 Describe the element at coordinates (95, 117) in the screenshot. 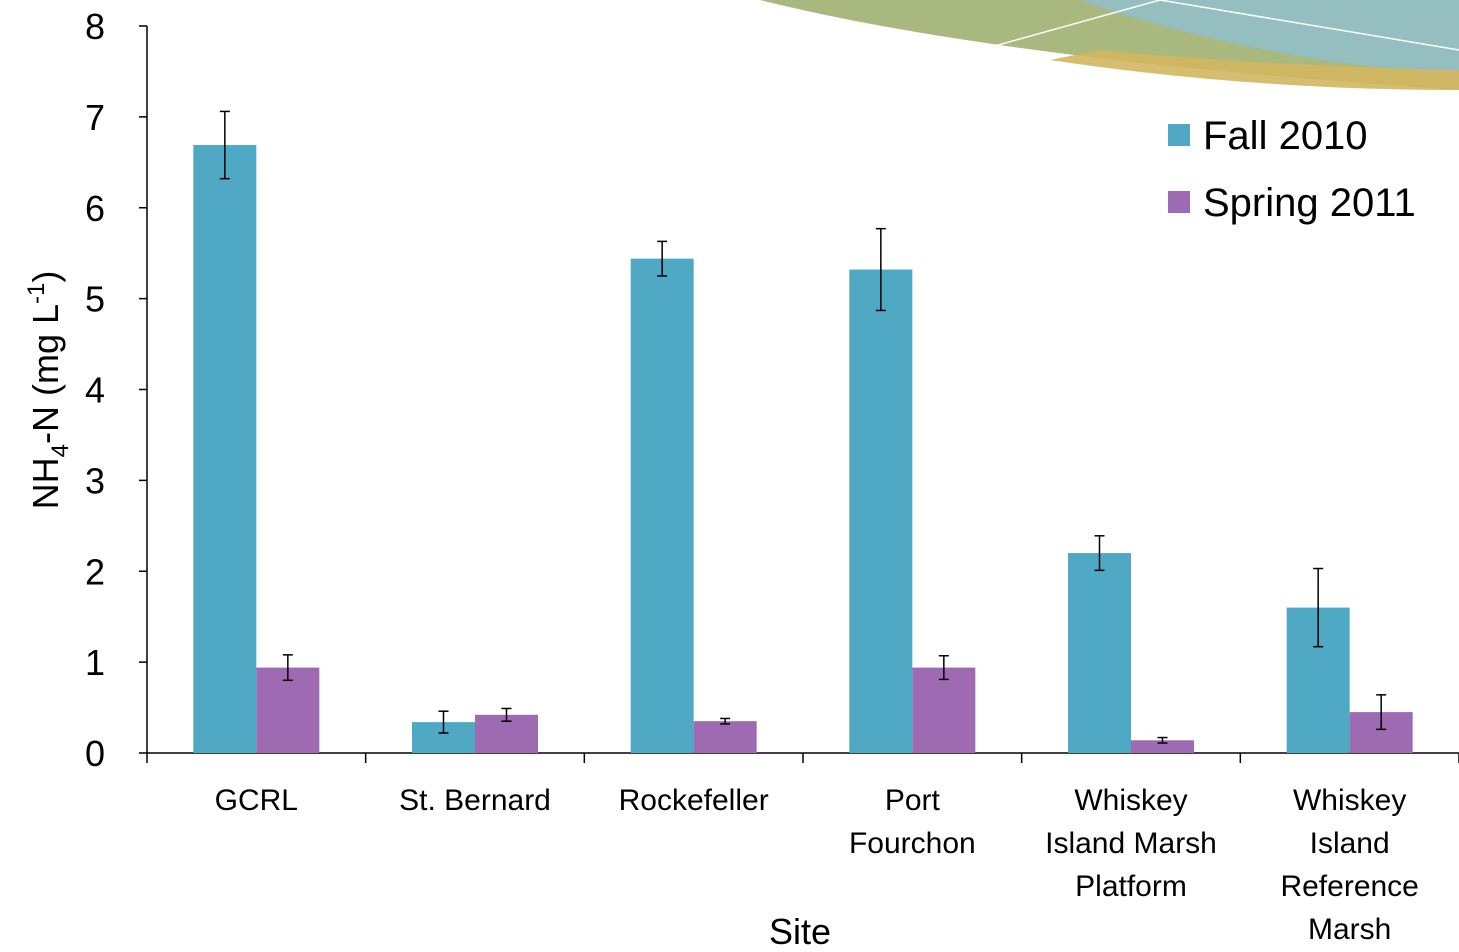

I see `y-tick-label: 7` at that location.